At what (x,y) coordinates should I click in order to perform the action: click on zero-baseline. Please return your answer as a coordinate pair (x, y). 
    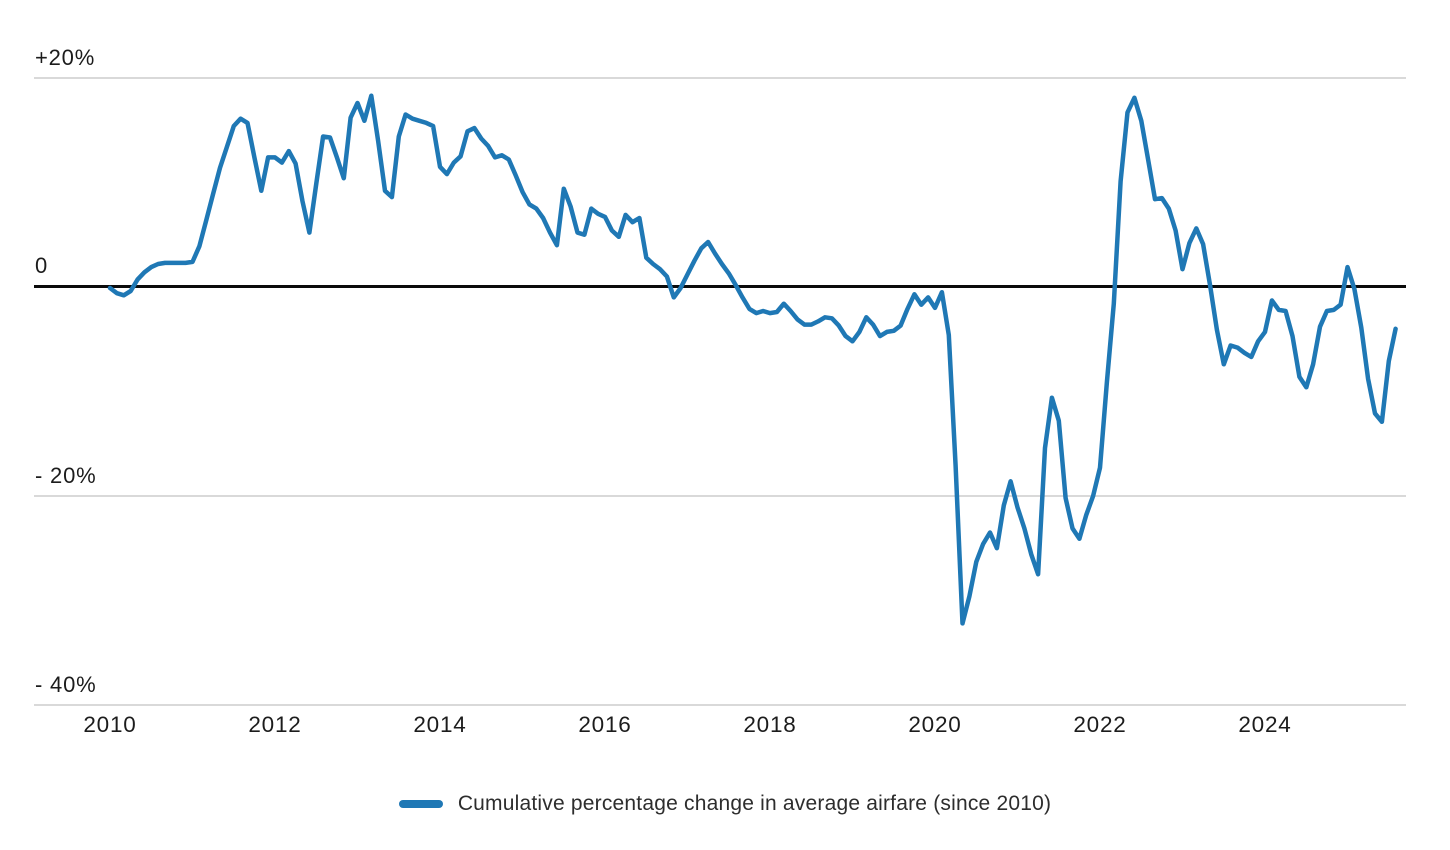
    Looking at the image, I should click on (720, 286).